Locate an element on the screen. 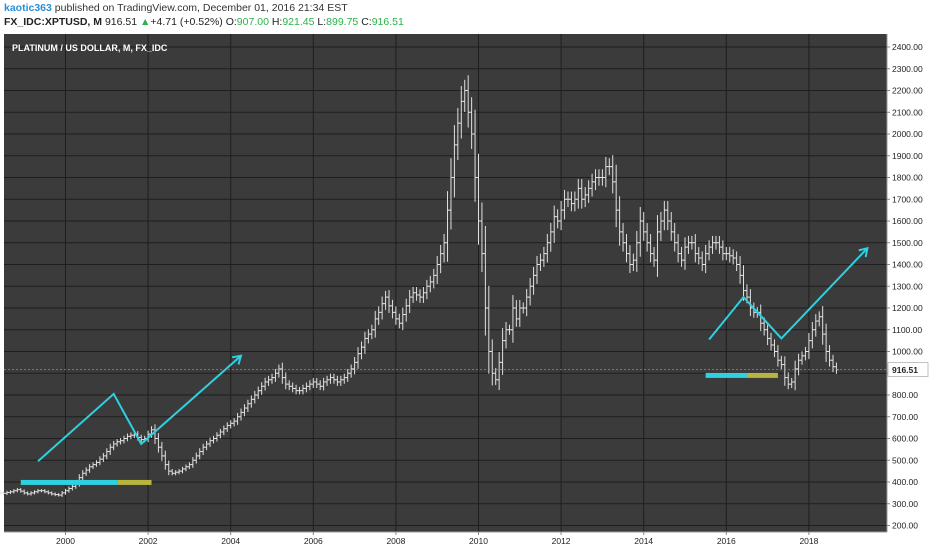 This screenshot has height=550, width=932. price-tick-label: 1300.00 is located at coordinates (907, 286).